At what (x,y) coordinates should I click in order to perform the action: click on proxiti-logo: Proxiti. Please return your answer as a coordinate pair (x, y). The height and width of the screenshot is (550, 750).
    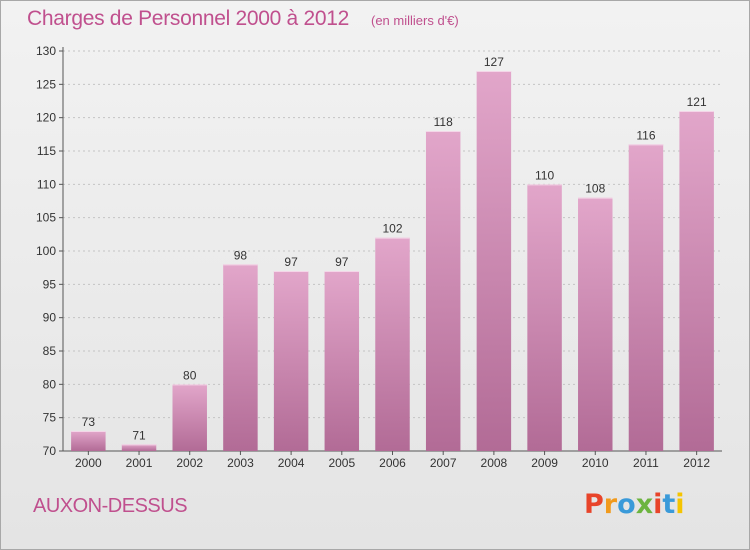
    Looking at the image, I should click on (634, 504).